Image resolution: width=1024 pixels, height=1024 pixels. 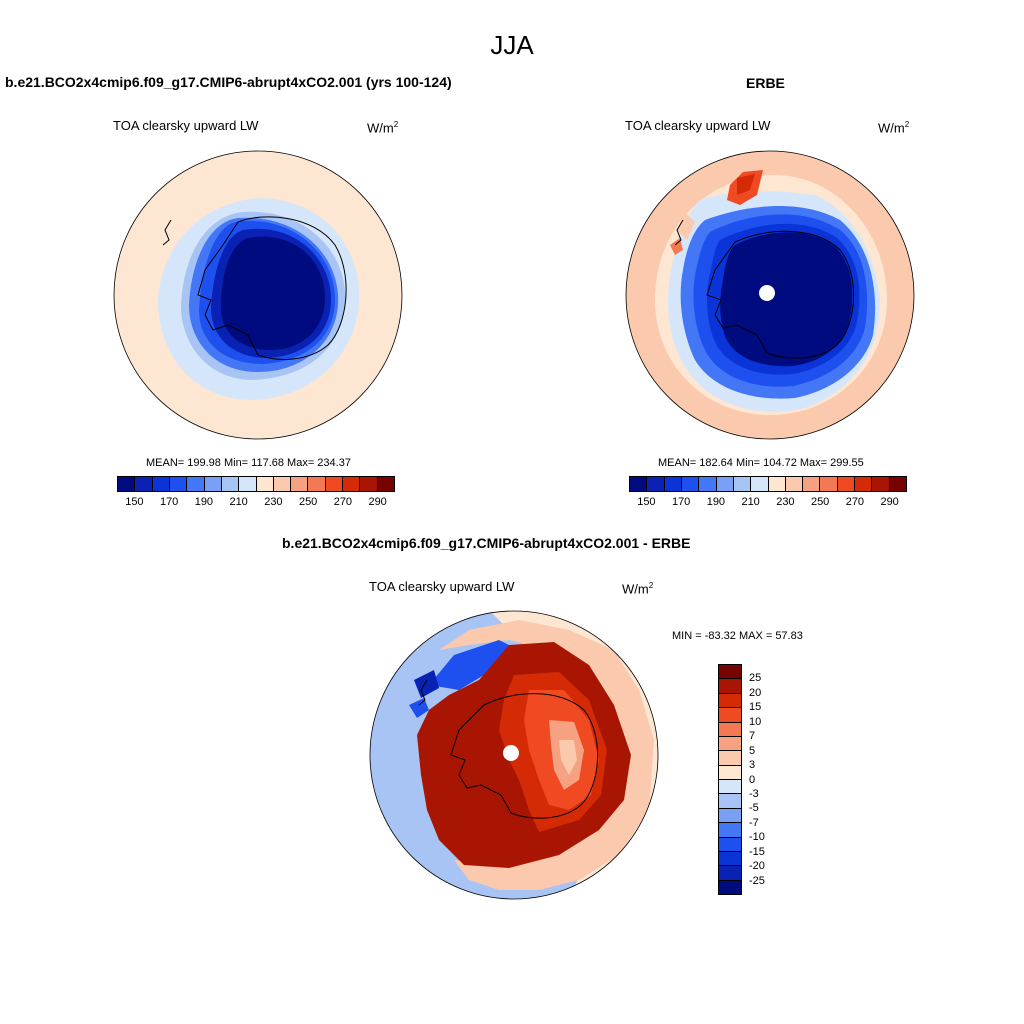 I want to click on model-colorbar-tick-label: 250, so click(x=308, y=502).